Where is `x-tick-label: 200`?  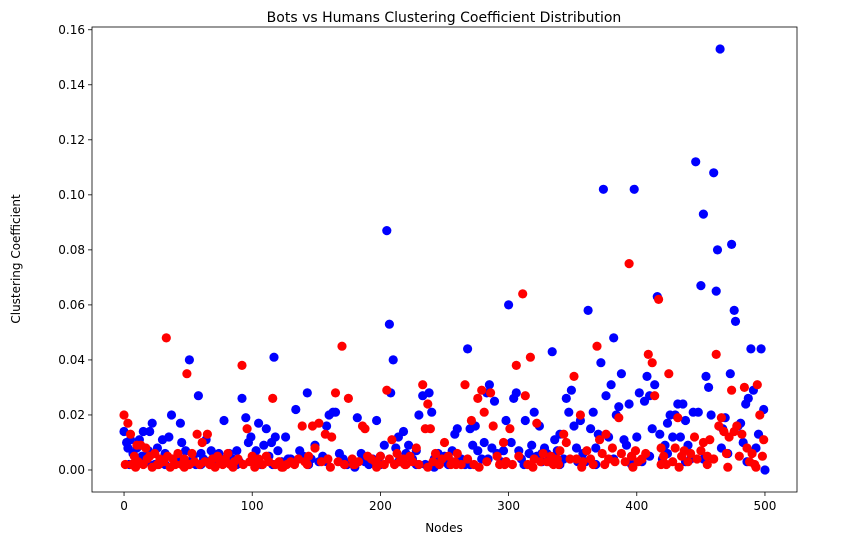 x-tick-label: 200 is located at coordinates (380, 506).